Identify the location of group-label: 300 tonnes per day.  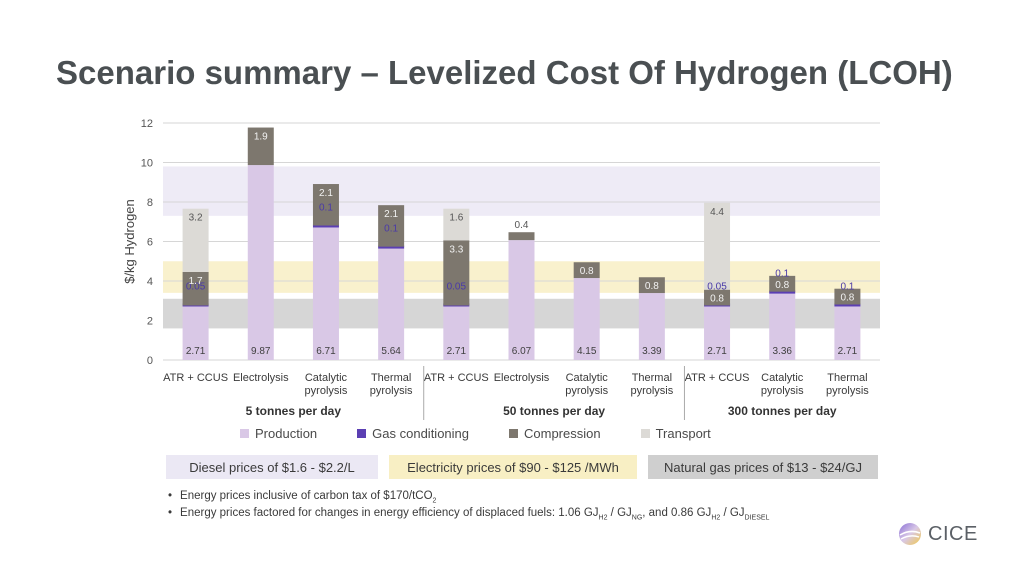
(782, 411).